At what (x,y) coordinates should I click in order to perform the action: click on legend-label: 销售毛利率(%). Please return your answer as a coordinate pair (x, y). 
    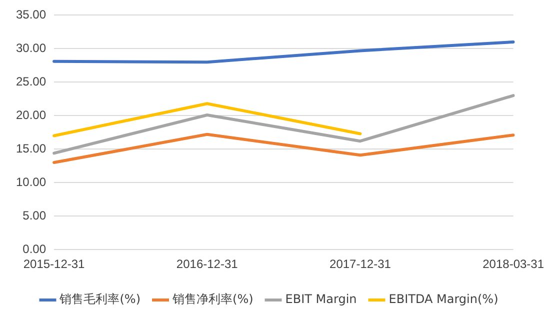
    Looking at the image, I should click on (99, 299).